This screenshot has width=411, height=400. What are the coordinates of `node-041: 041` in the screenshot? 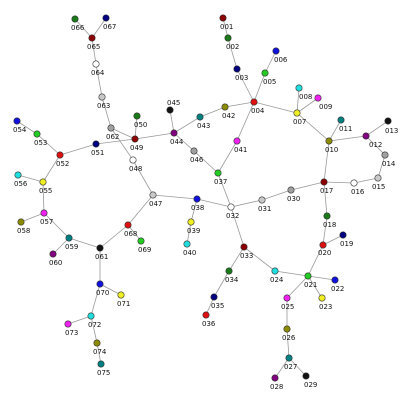 It's located at (240, 145).